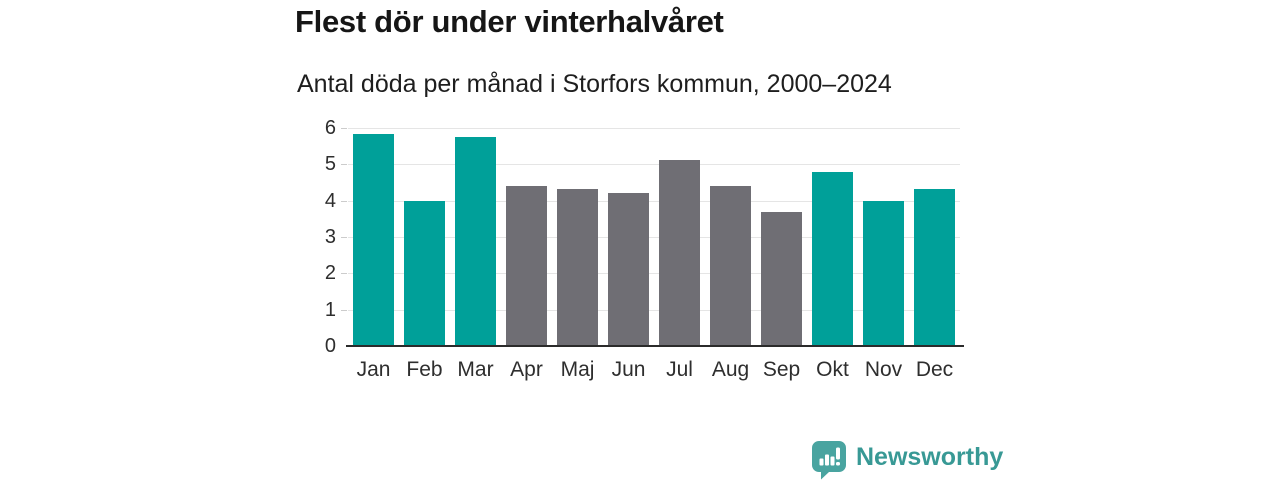  I want to click on y-tick-label: 3, so click(330, 237).